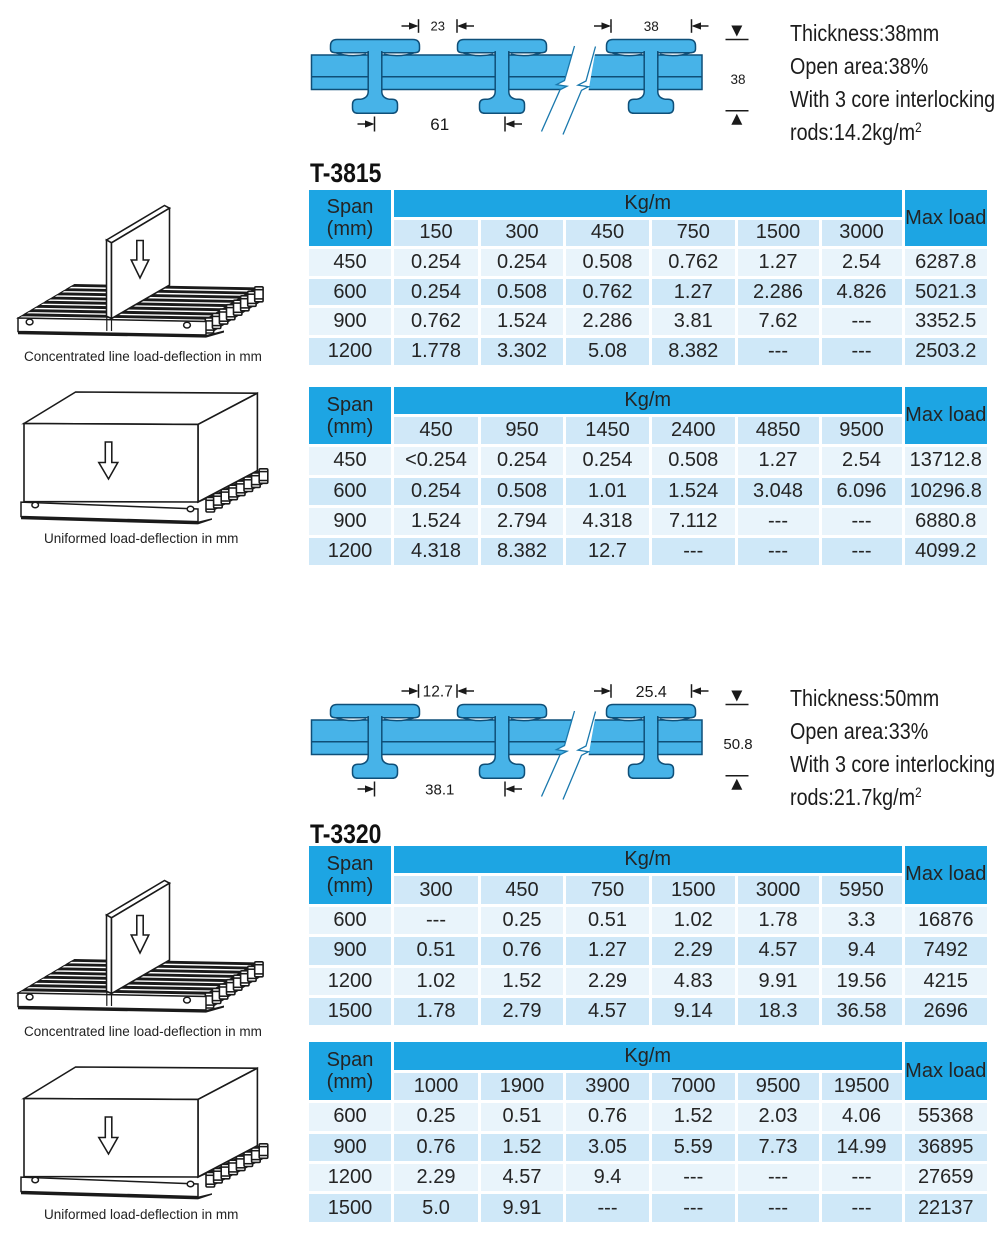  What do you see at coordinates (438, 26) in the screenshot?
I see `svg-text: 23` at bounding box center [438, 26].